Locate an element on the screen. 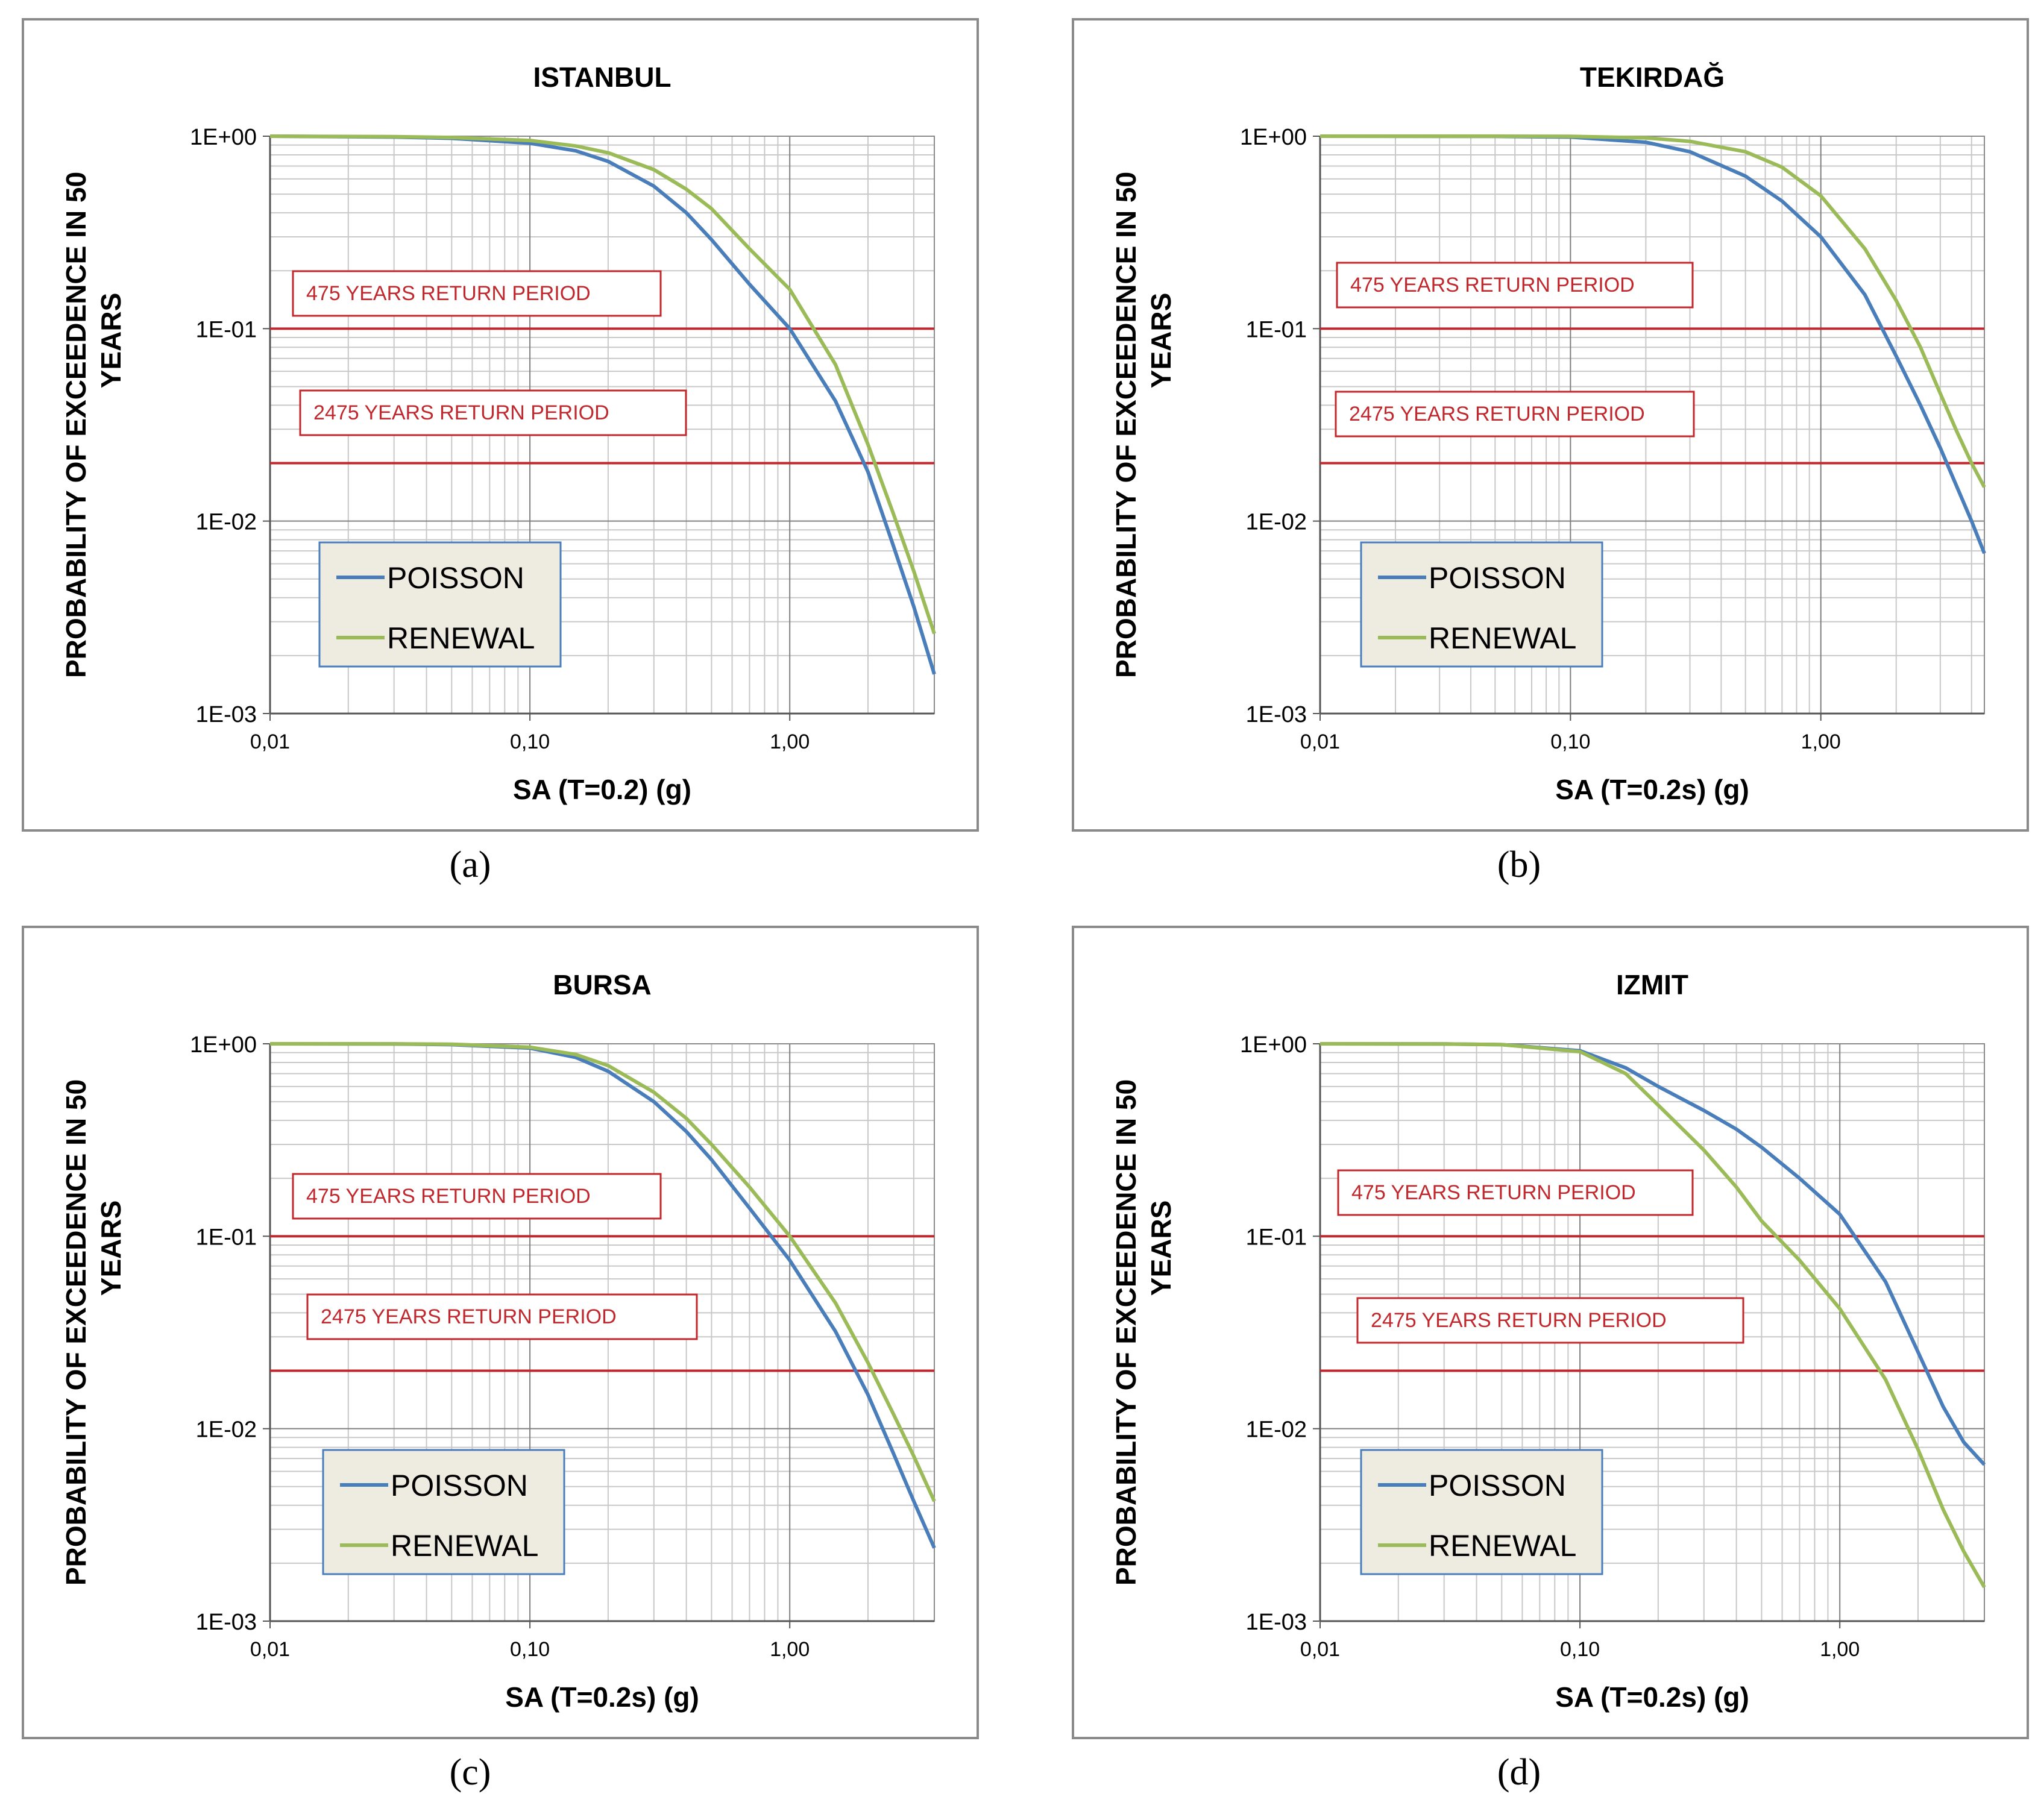 Image resolution: width=2035 pixels, height=1820 pixels. chart-title: BURSA is located at coordinates (602, 984).